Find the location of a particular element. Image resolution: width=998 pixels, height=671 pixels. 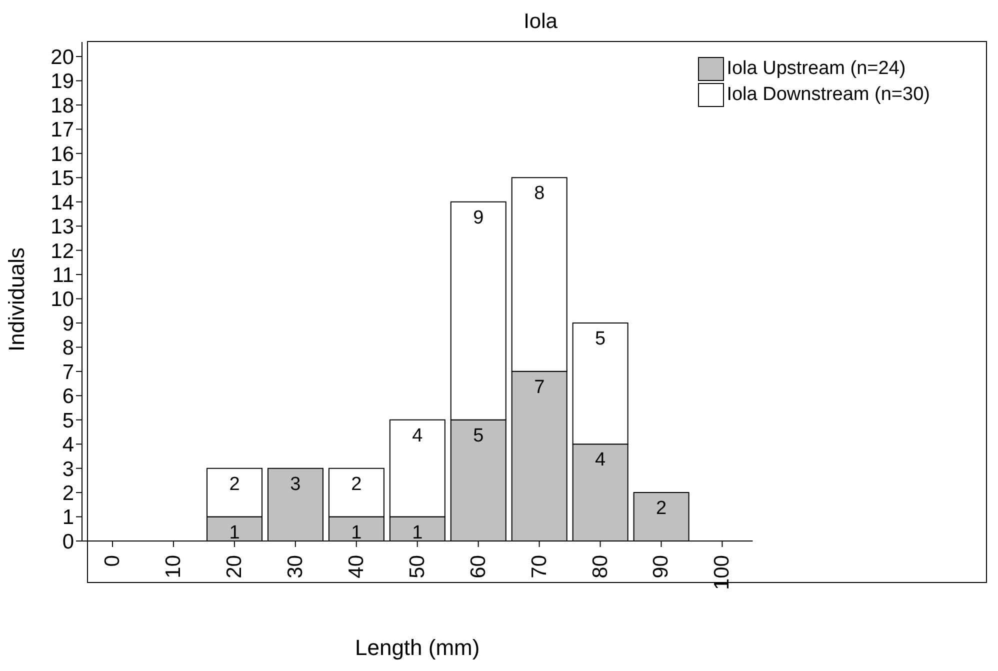

x-tick-label: 50 is located at coordinates (417, 566).